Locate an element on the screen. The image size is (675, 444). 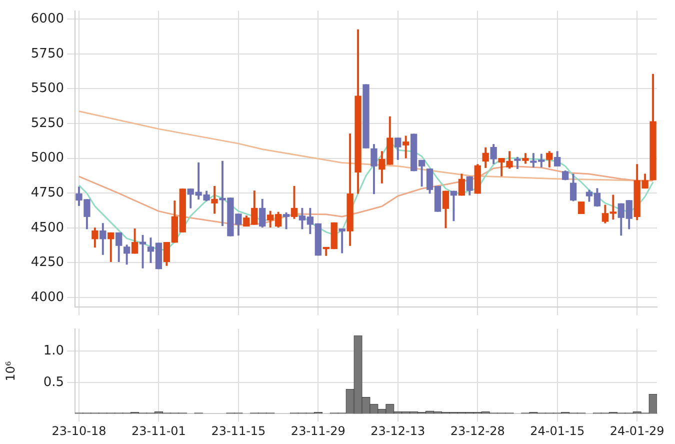
y-tick-label: 5250 is located at coordinates (47, 123).